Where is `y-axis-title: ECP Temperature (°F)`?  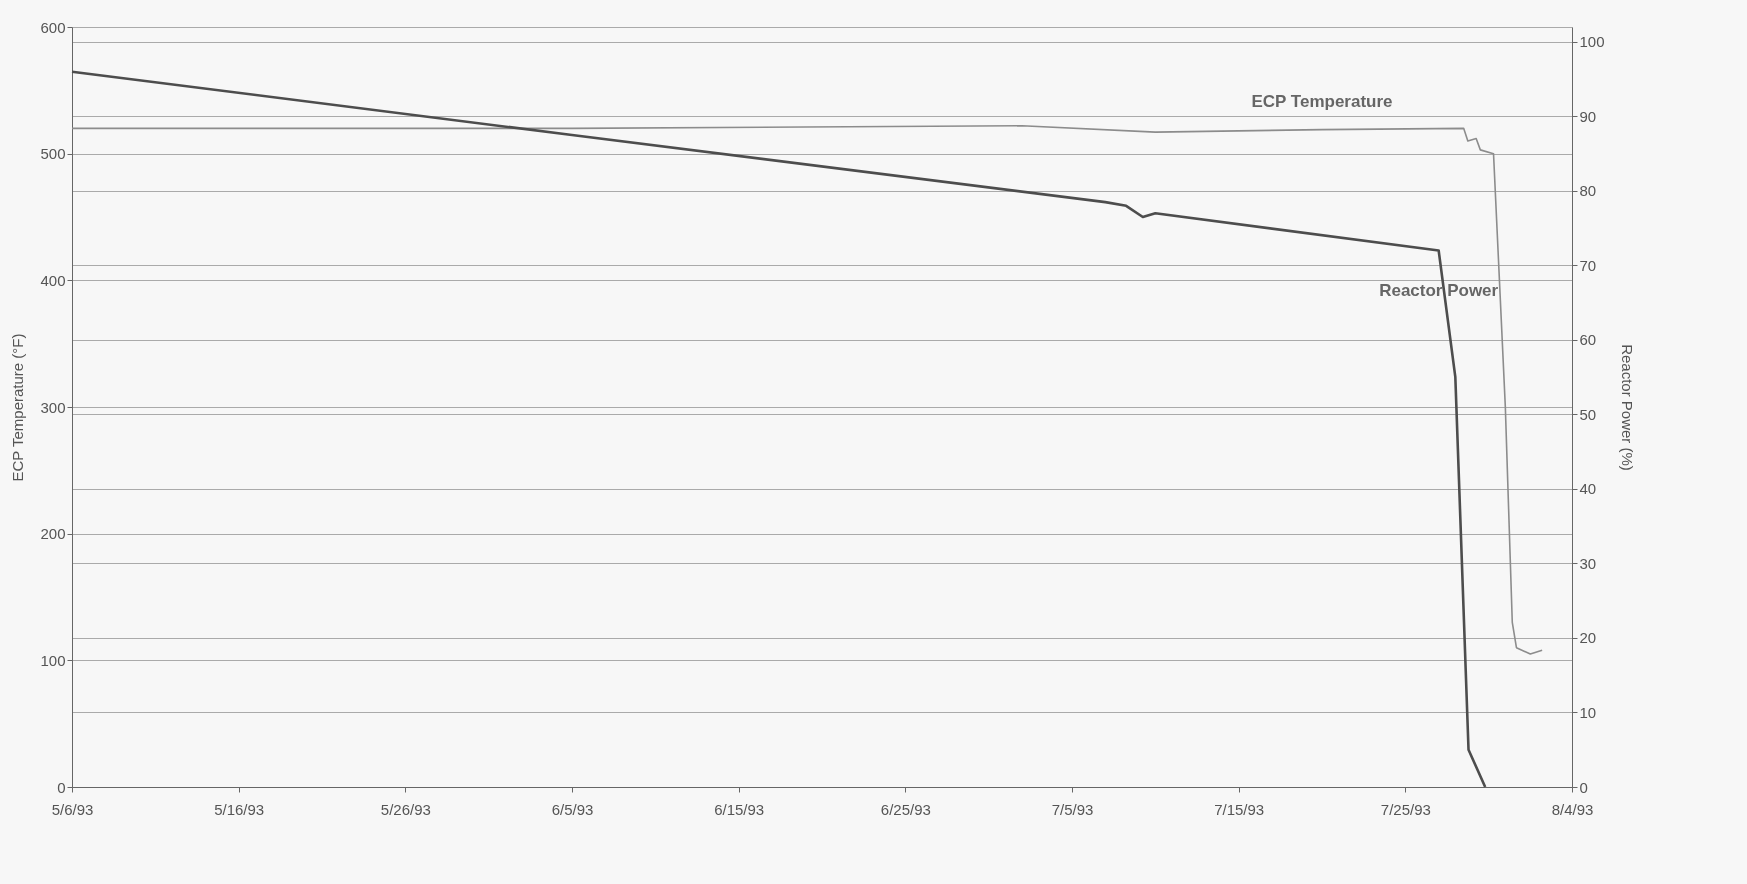 y-axis-title: ECP Temperature (°F) is located at coordinates (18, 407).